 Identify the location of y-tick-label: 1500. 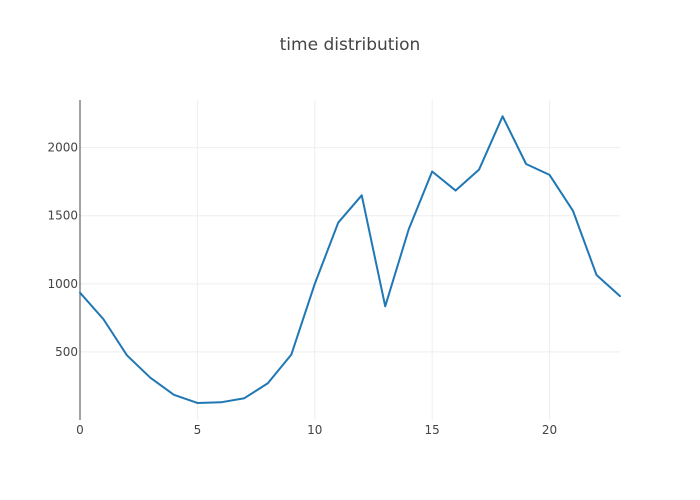
(62, 216).